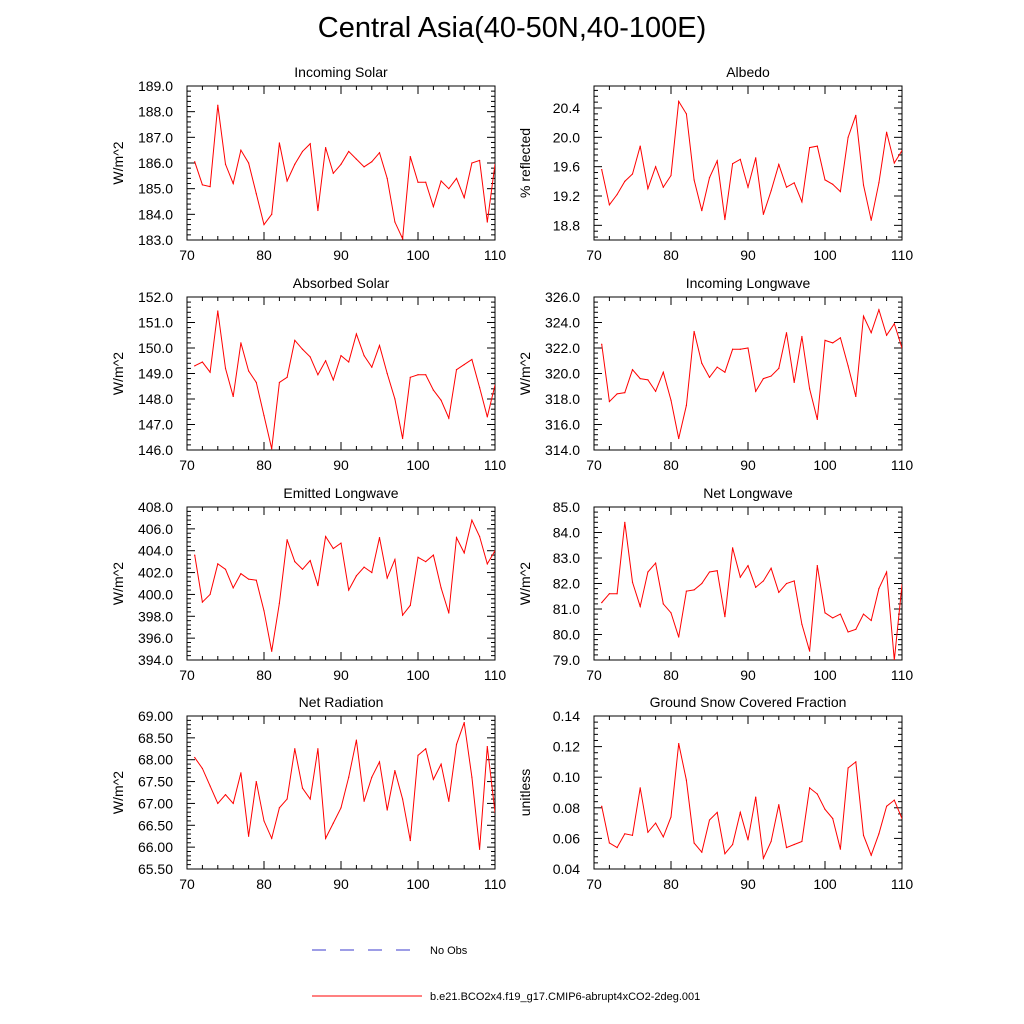 Image resolution: width=1024 pixels, height=1024 pixels. I want to click on y-tick-label: 69.00, so click(155, 716).